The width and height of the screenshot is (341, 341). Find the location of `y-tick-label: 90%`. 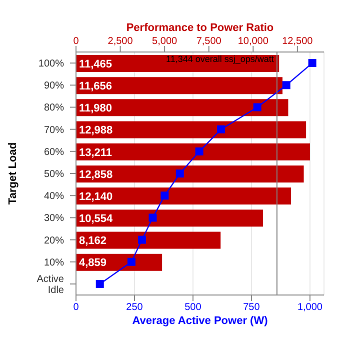

y-tick-label: 90% is located at coordinates (54, 86).